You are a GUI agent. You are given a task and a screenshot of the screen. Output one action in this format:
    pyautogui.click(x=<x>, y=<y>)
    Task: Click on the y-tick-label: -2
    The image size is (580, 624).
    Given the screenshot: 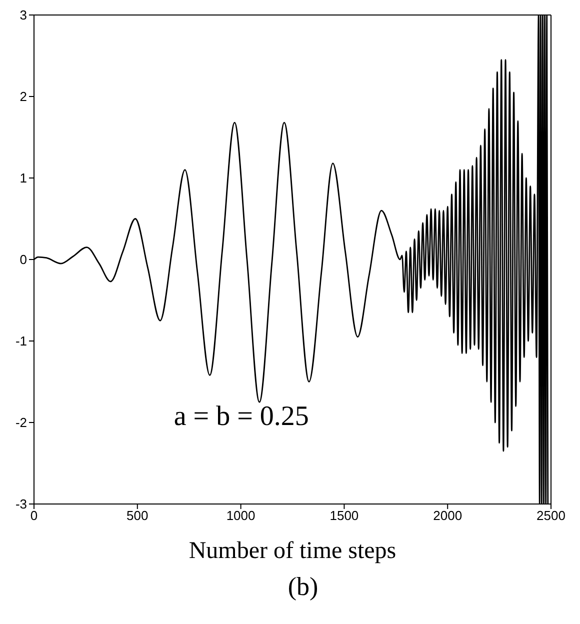 What is the action you would take?
    pyautogui.click(x=21, y=422)
    